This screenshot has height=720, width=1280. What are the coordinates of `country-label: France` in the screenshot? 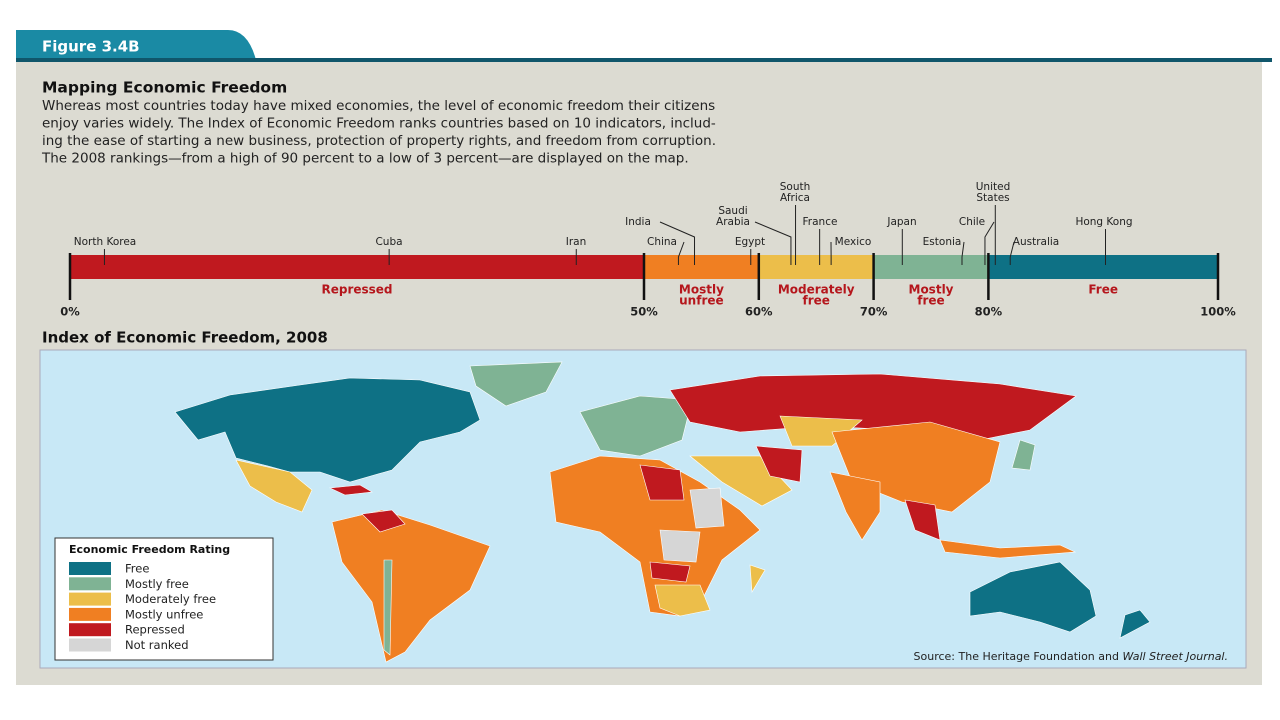 It's located at (820, 222).